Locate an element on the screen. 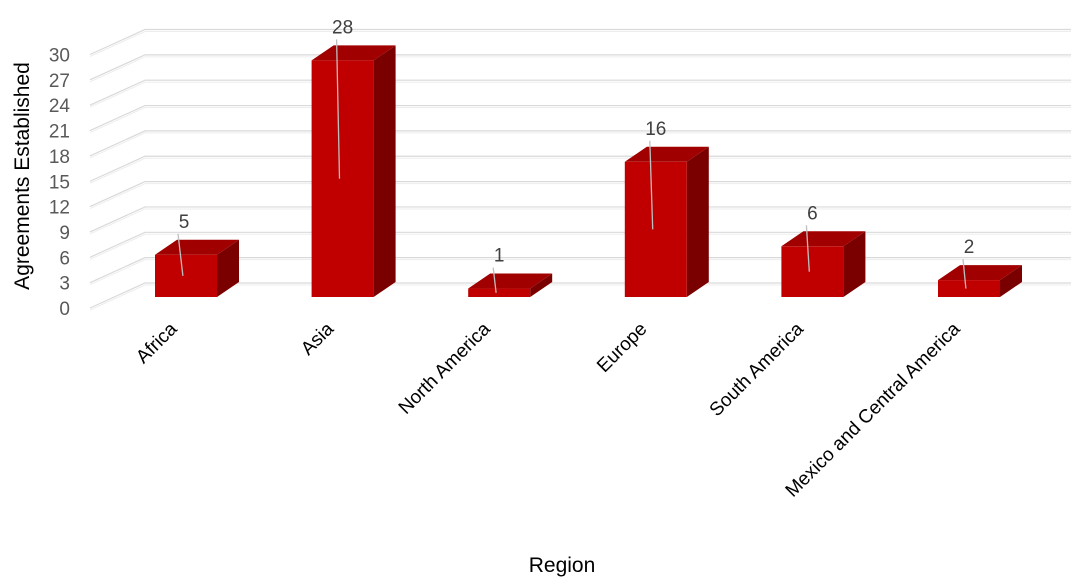  y-axis-tick-labels: 0 3 6 9 12 15 18 21 24 27 30 is located at coordinates (60, 183).